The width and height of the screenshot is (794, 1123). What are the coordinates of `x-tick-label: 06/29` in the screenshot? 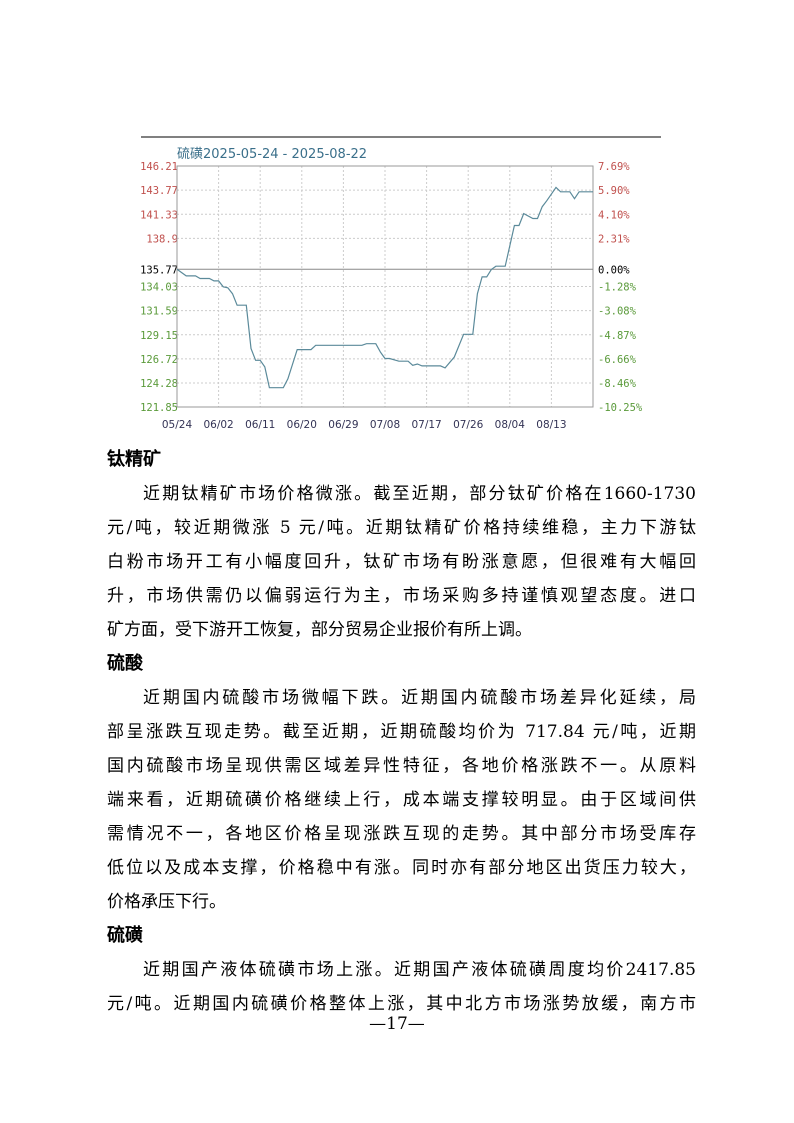 It's located at (343, 425).